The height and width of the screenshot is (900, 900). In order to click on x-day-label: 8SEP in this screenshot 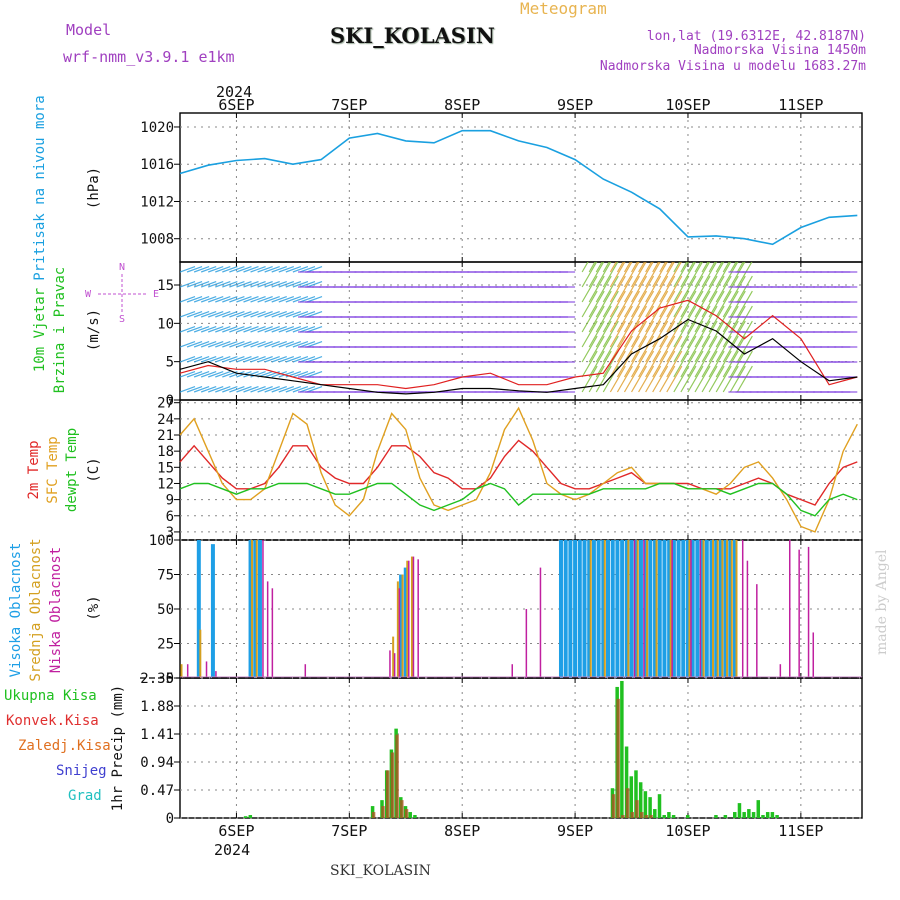, I will do `click(462, 831)`.